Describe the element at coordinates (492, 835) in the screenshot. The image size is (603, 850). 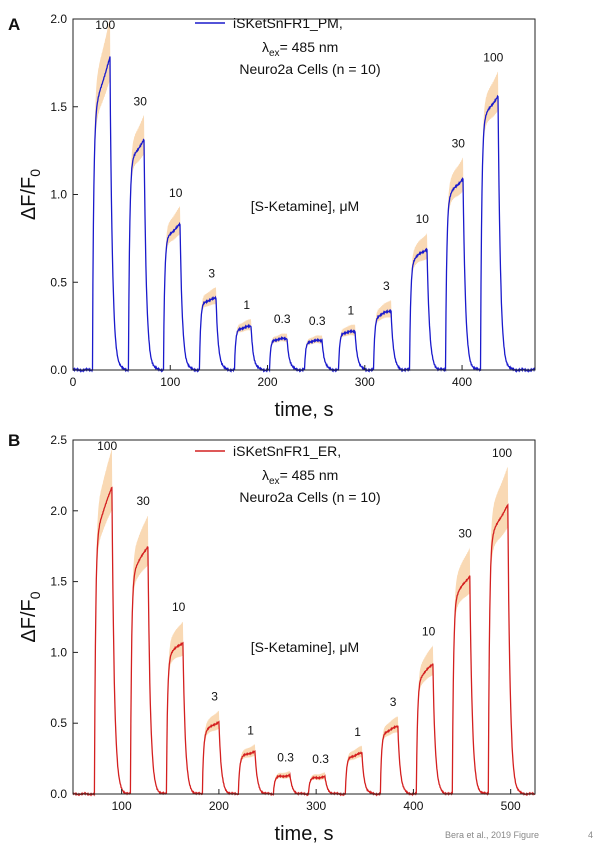
I see `citation-footer: Bera et al., 2019 Figure` at that location.